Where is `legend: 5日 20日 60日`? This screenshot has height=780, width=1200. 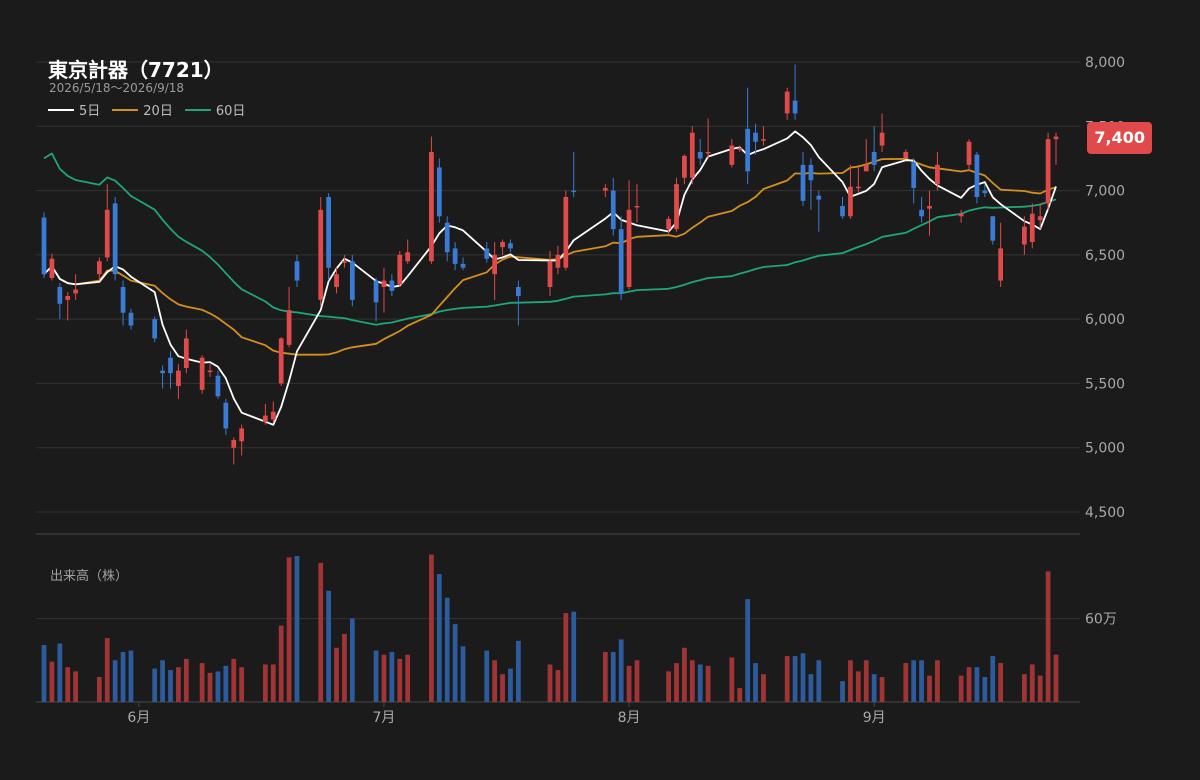
legend: 5日 20日 60日 is located at coordinates (146, 109).